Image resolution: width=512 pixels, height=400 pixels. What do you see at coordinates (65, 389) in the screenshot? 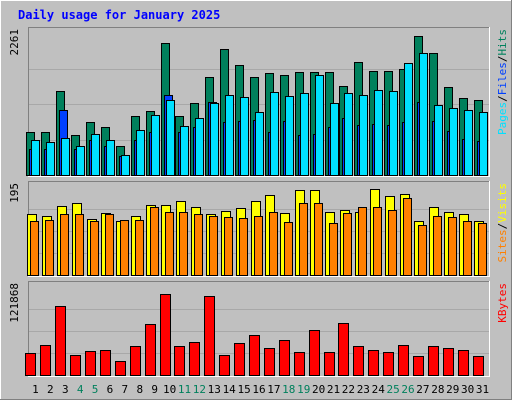
I see `x-tick-label: 3` at bounding box center [65, 389].